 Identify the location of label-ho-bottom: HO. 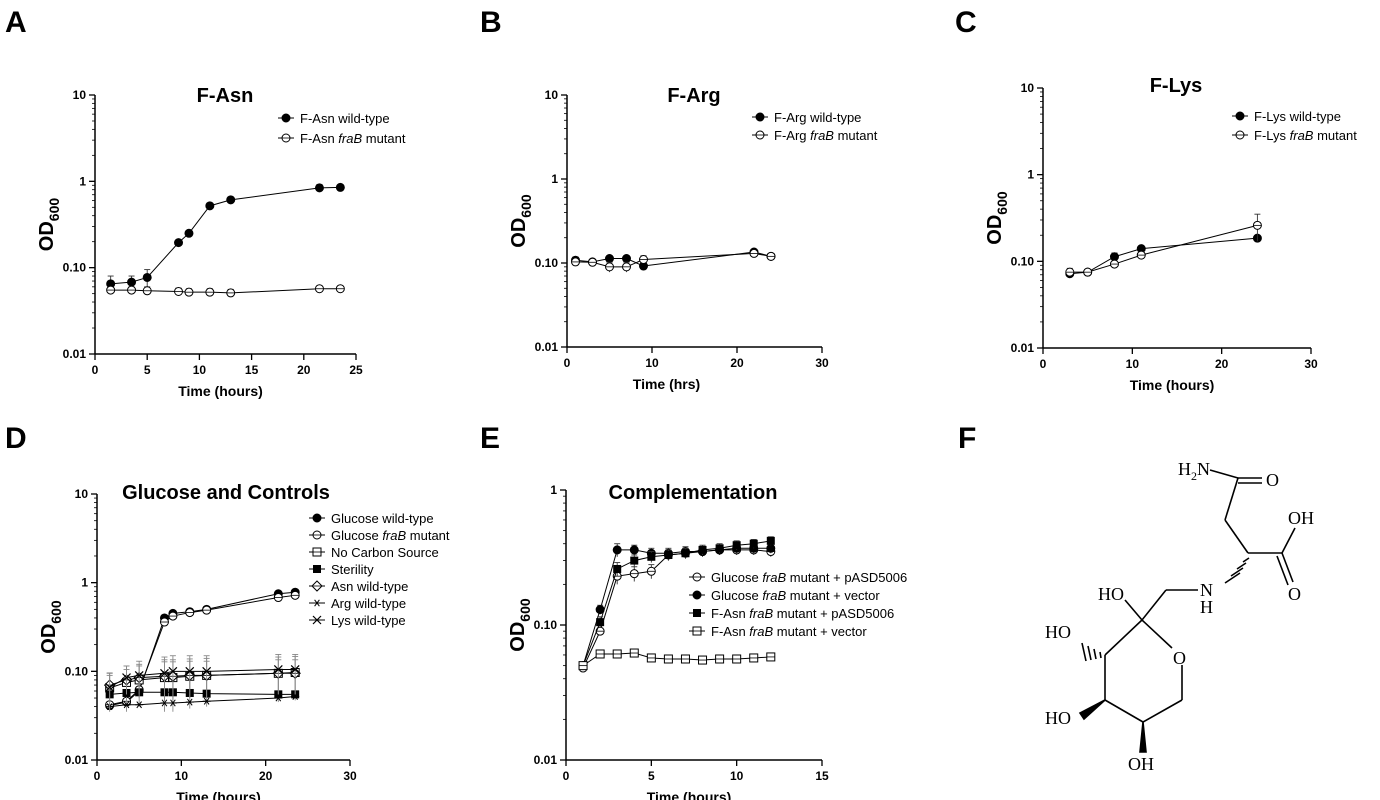
(1058, 718).